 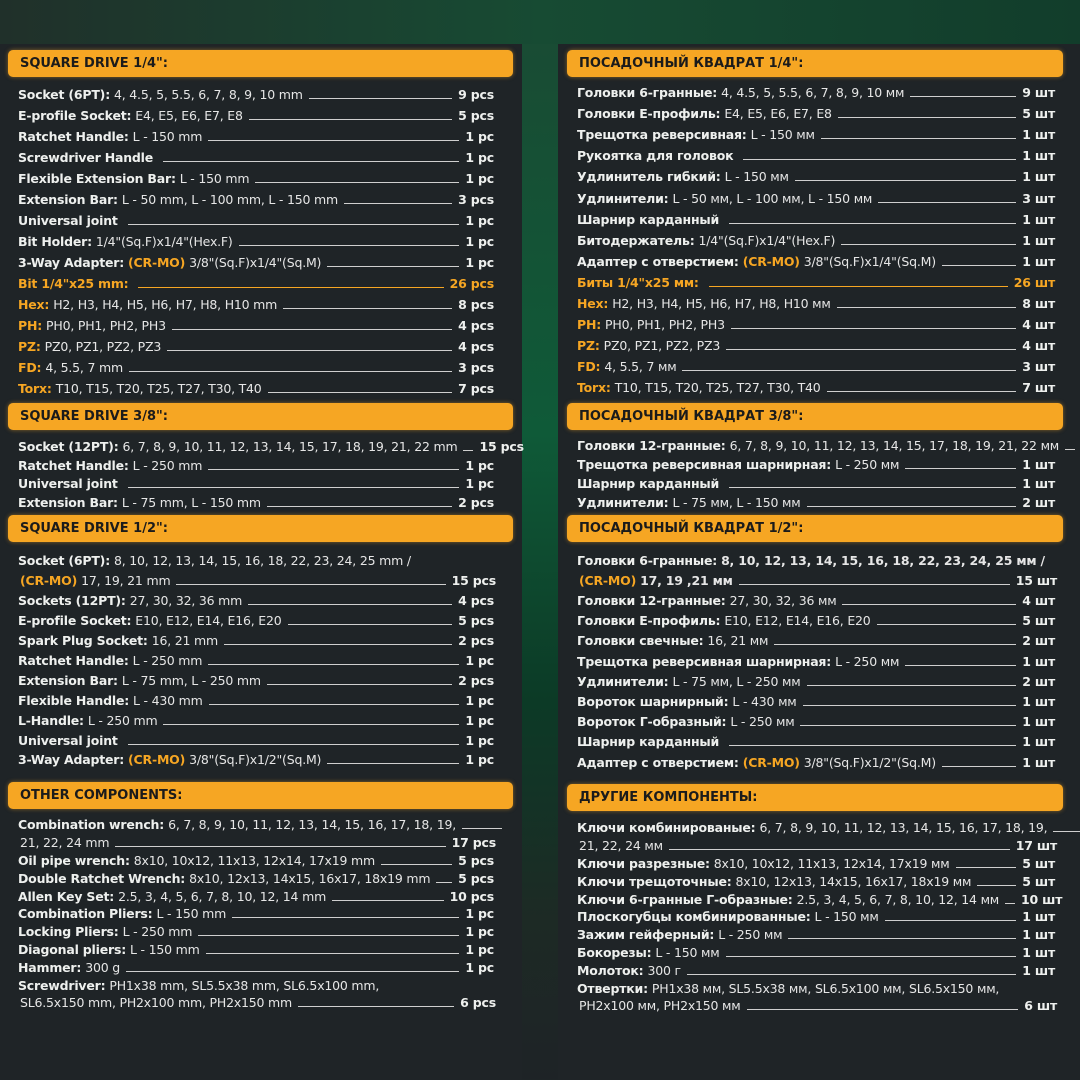 What do you see at coordinates (815, 63) in the screenshot?
I see `section-header: ПОСАДОЧНЫЙ КВАДРАТ 1/4":` at bounding box center [815, 63].